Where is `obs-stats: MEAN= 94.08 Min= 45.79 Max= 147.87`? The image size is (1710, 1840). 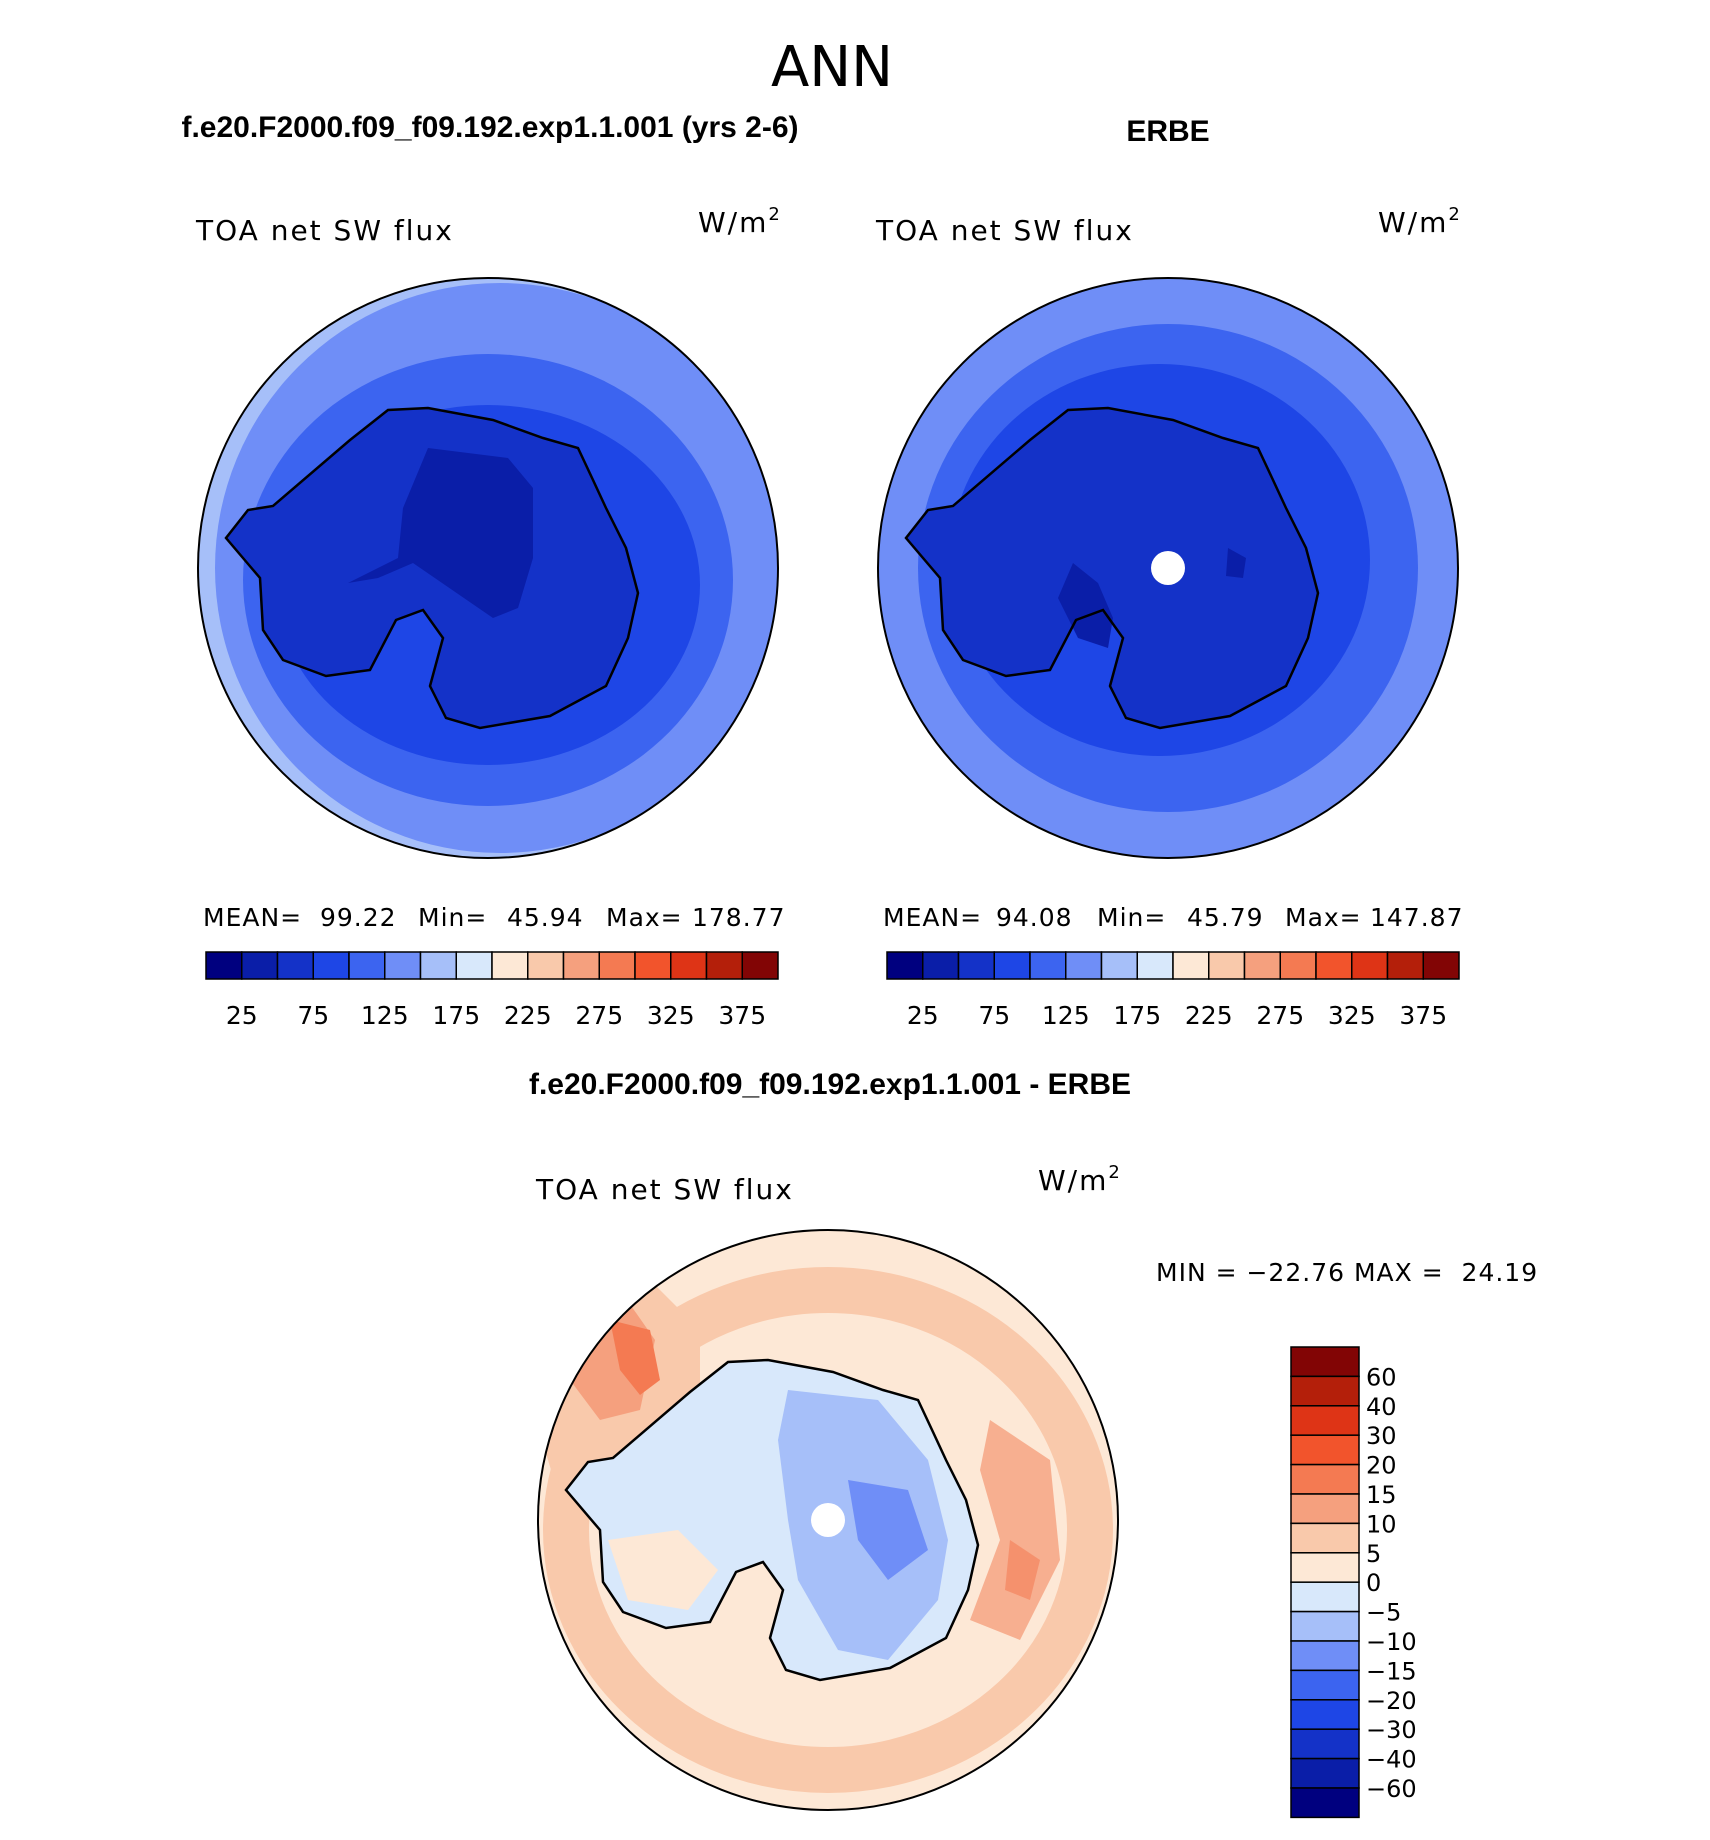 obs-stats: MEAN= 94.08 Min= 45.79 Max= 147.87 is located at coordinates (1173, 917).